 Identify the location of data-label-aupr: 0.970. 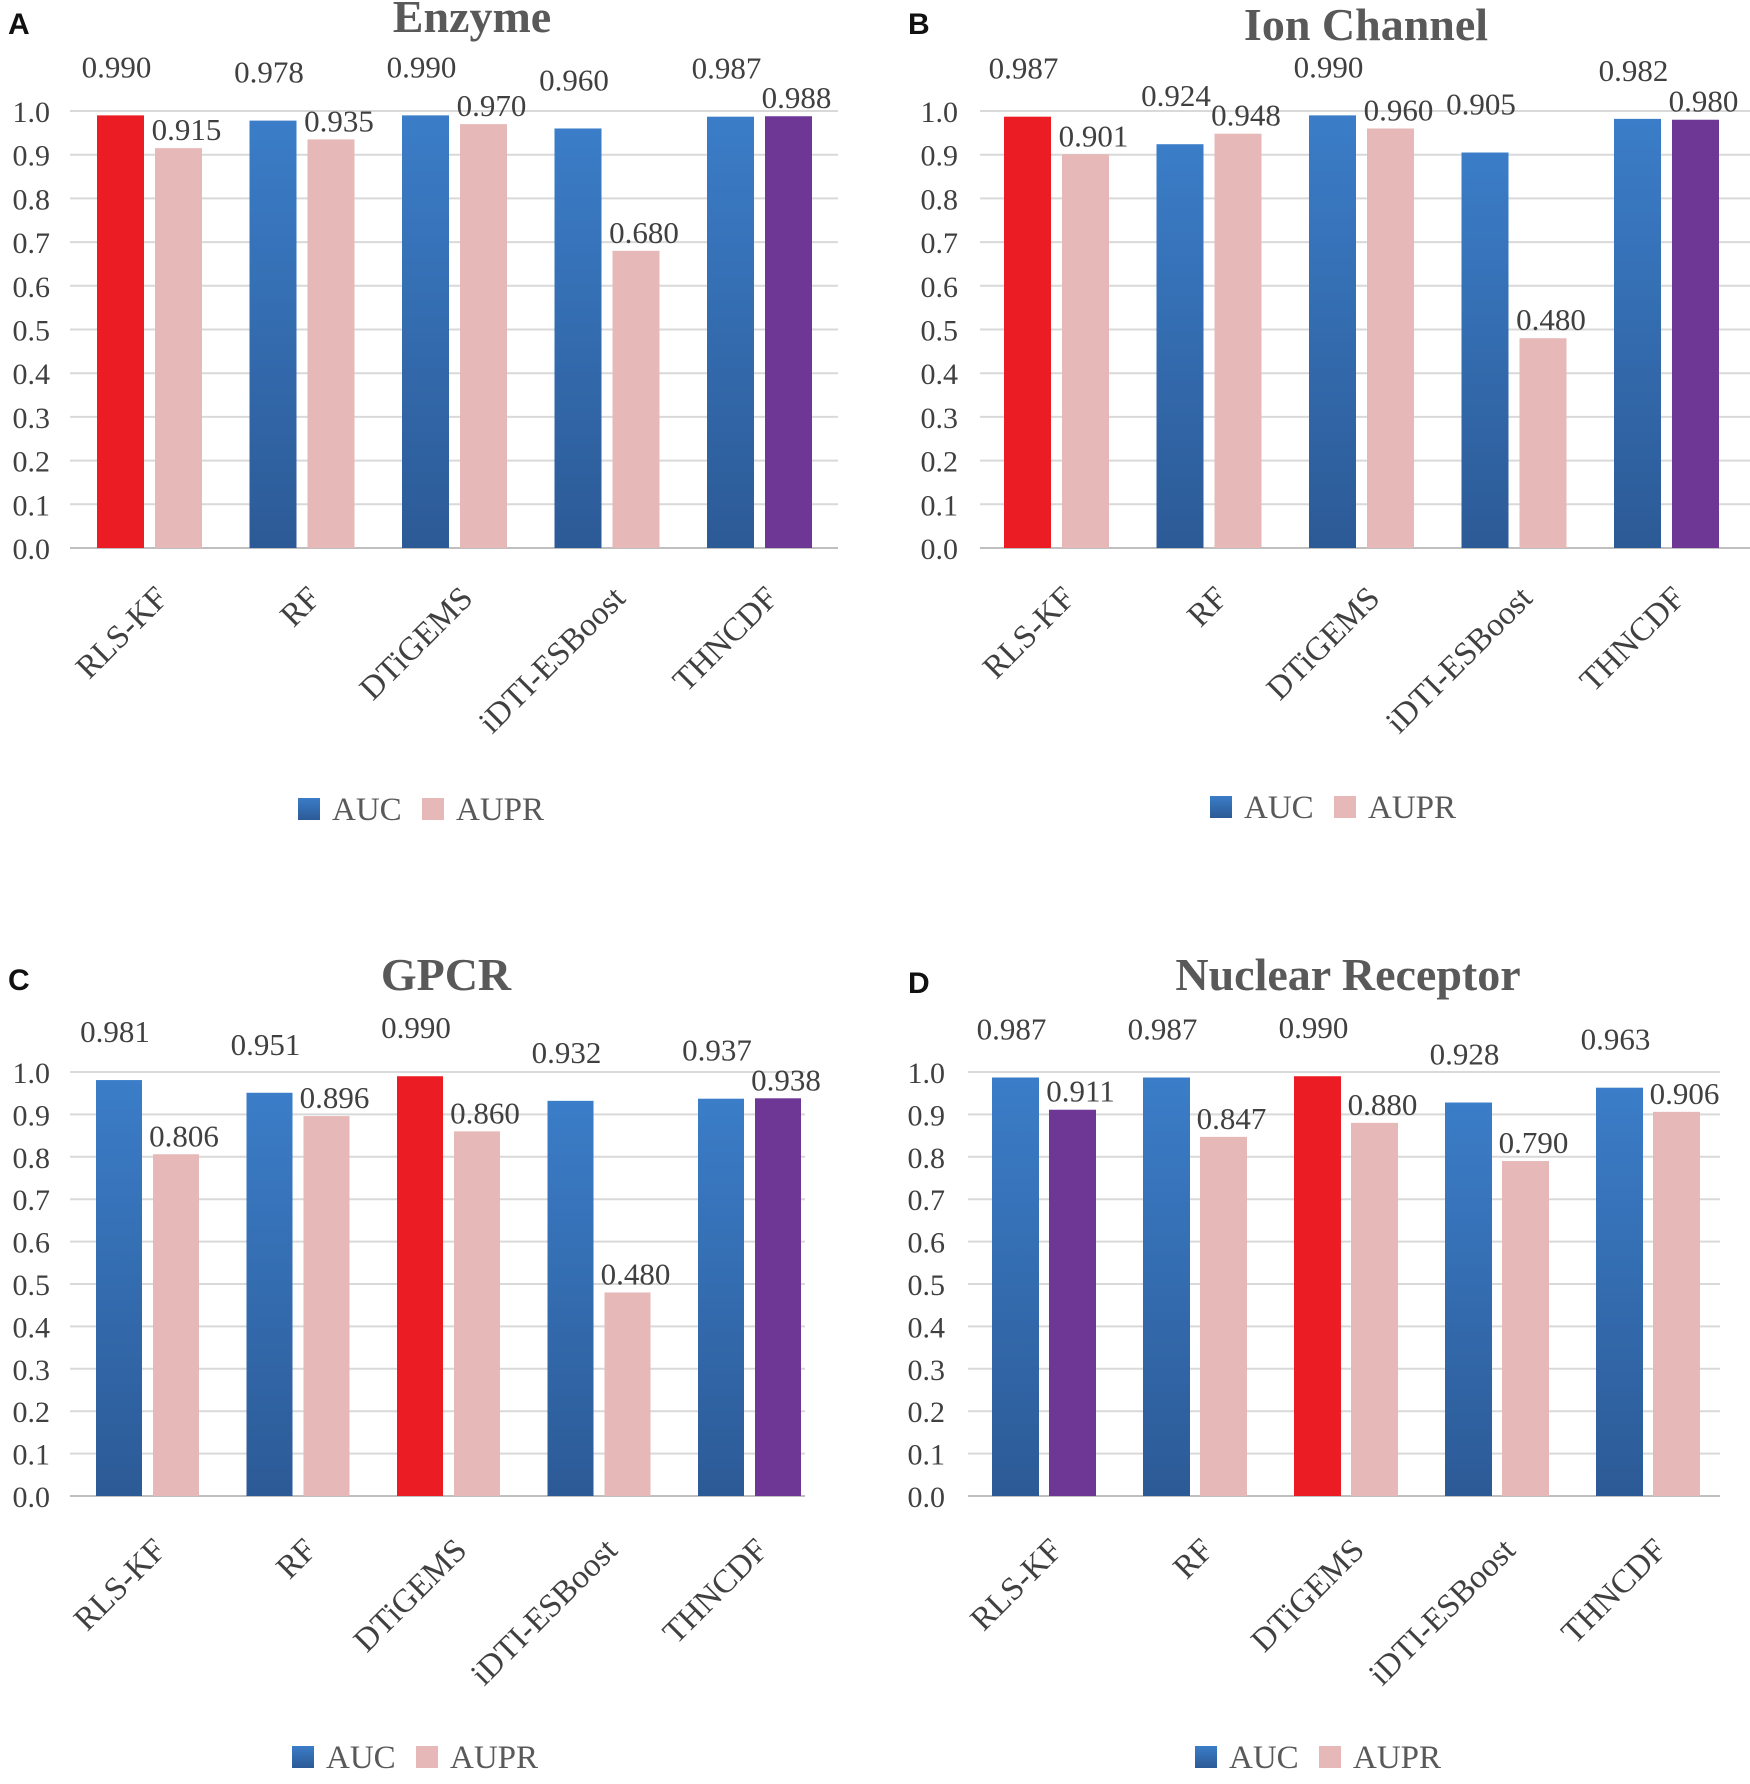
(492, 105).